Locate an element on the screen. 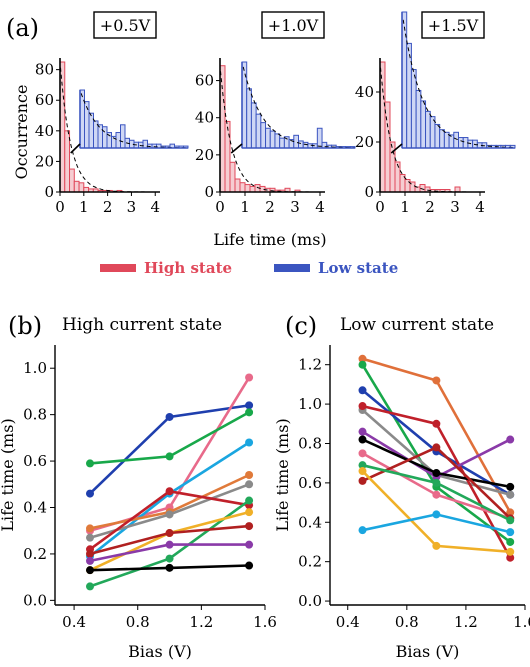 This screenshot has width=530, height=667. y-tick-label: 0.6 is located at coordinates (310, 483).